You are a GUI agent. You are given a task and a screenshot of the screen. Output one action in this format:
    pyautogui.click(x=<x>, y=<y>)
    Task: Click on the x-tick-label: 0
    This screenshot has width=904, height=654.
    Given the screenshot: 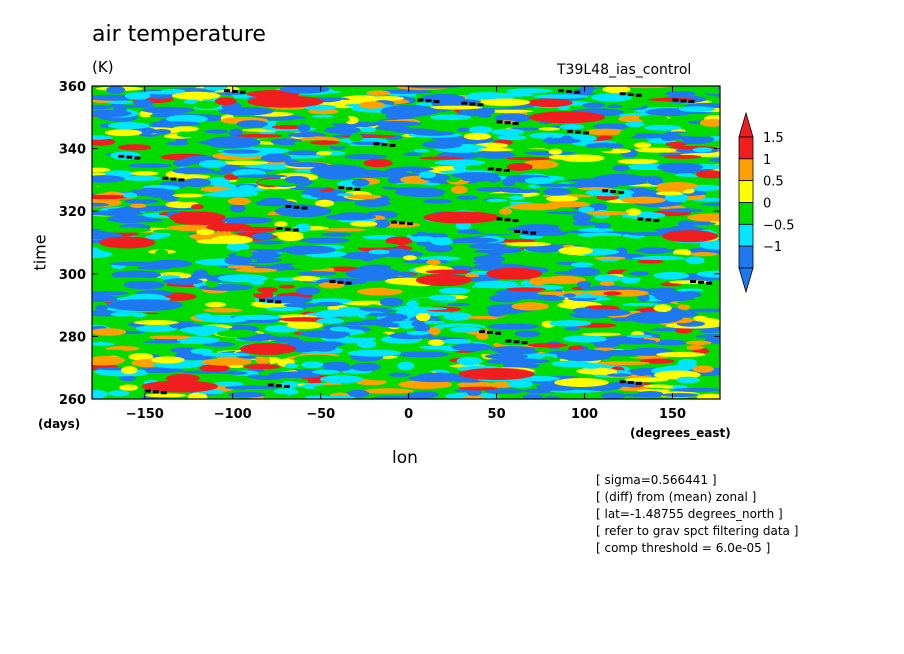 What is the action you would take?
    pyautogui.click(x=408, y=414)
    